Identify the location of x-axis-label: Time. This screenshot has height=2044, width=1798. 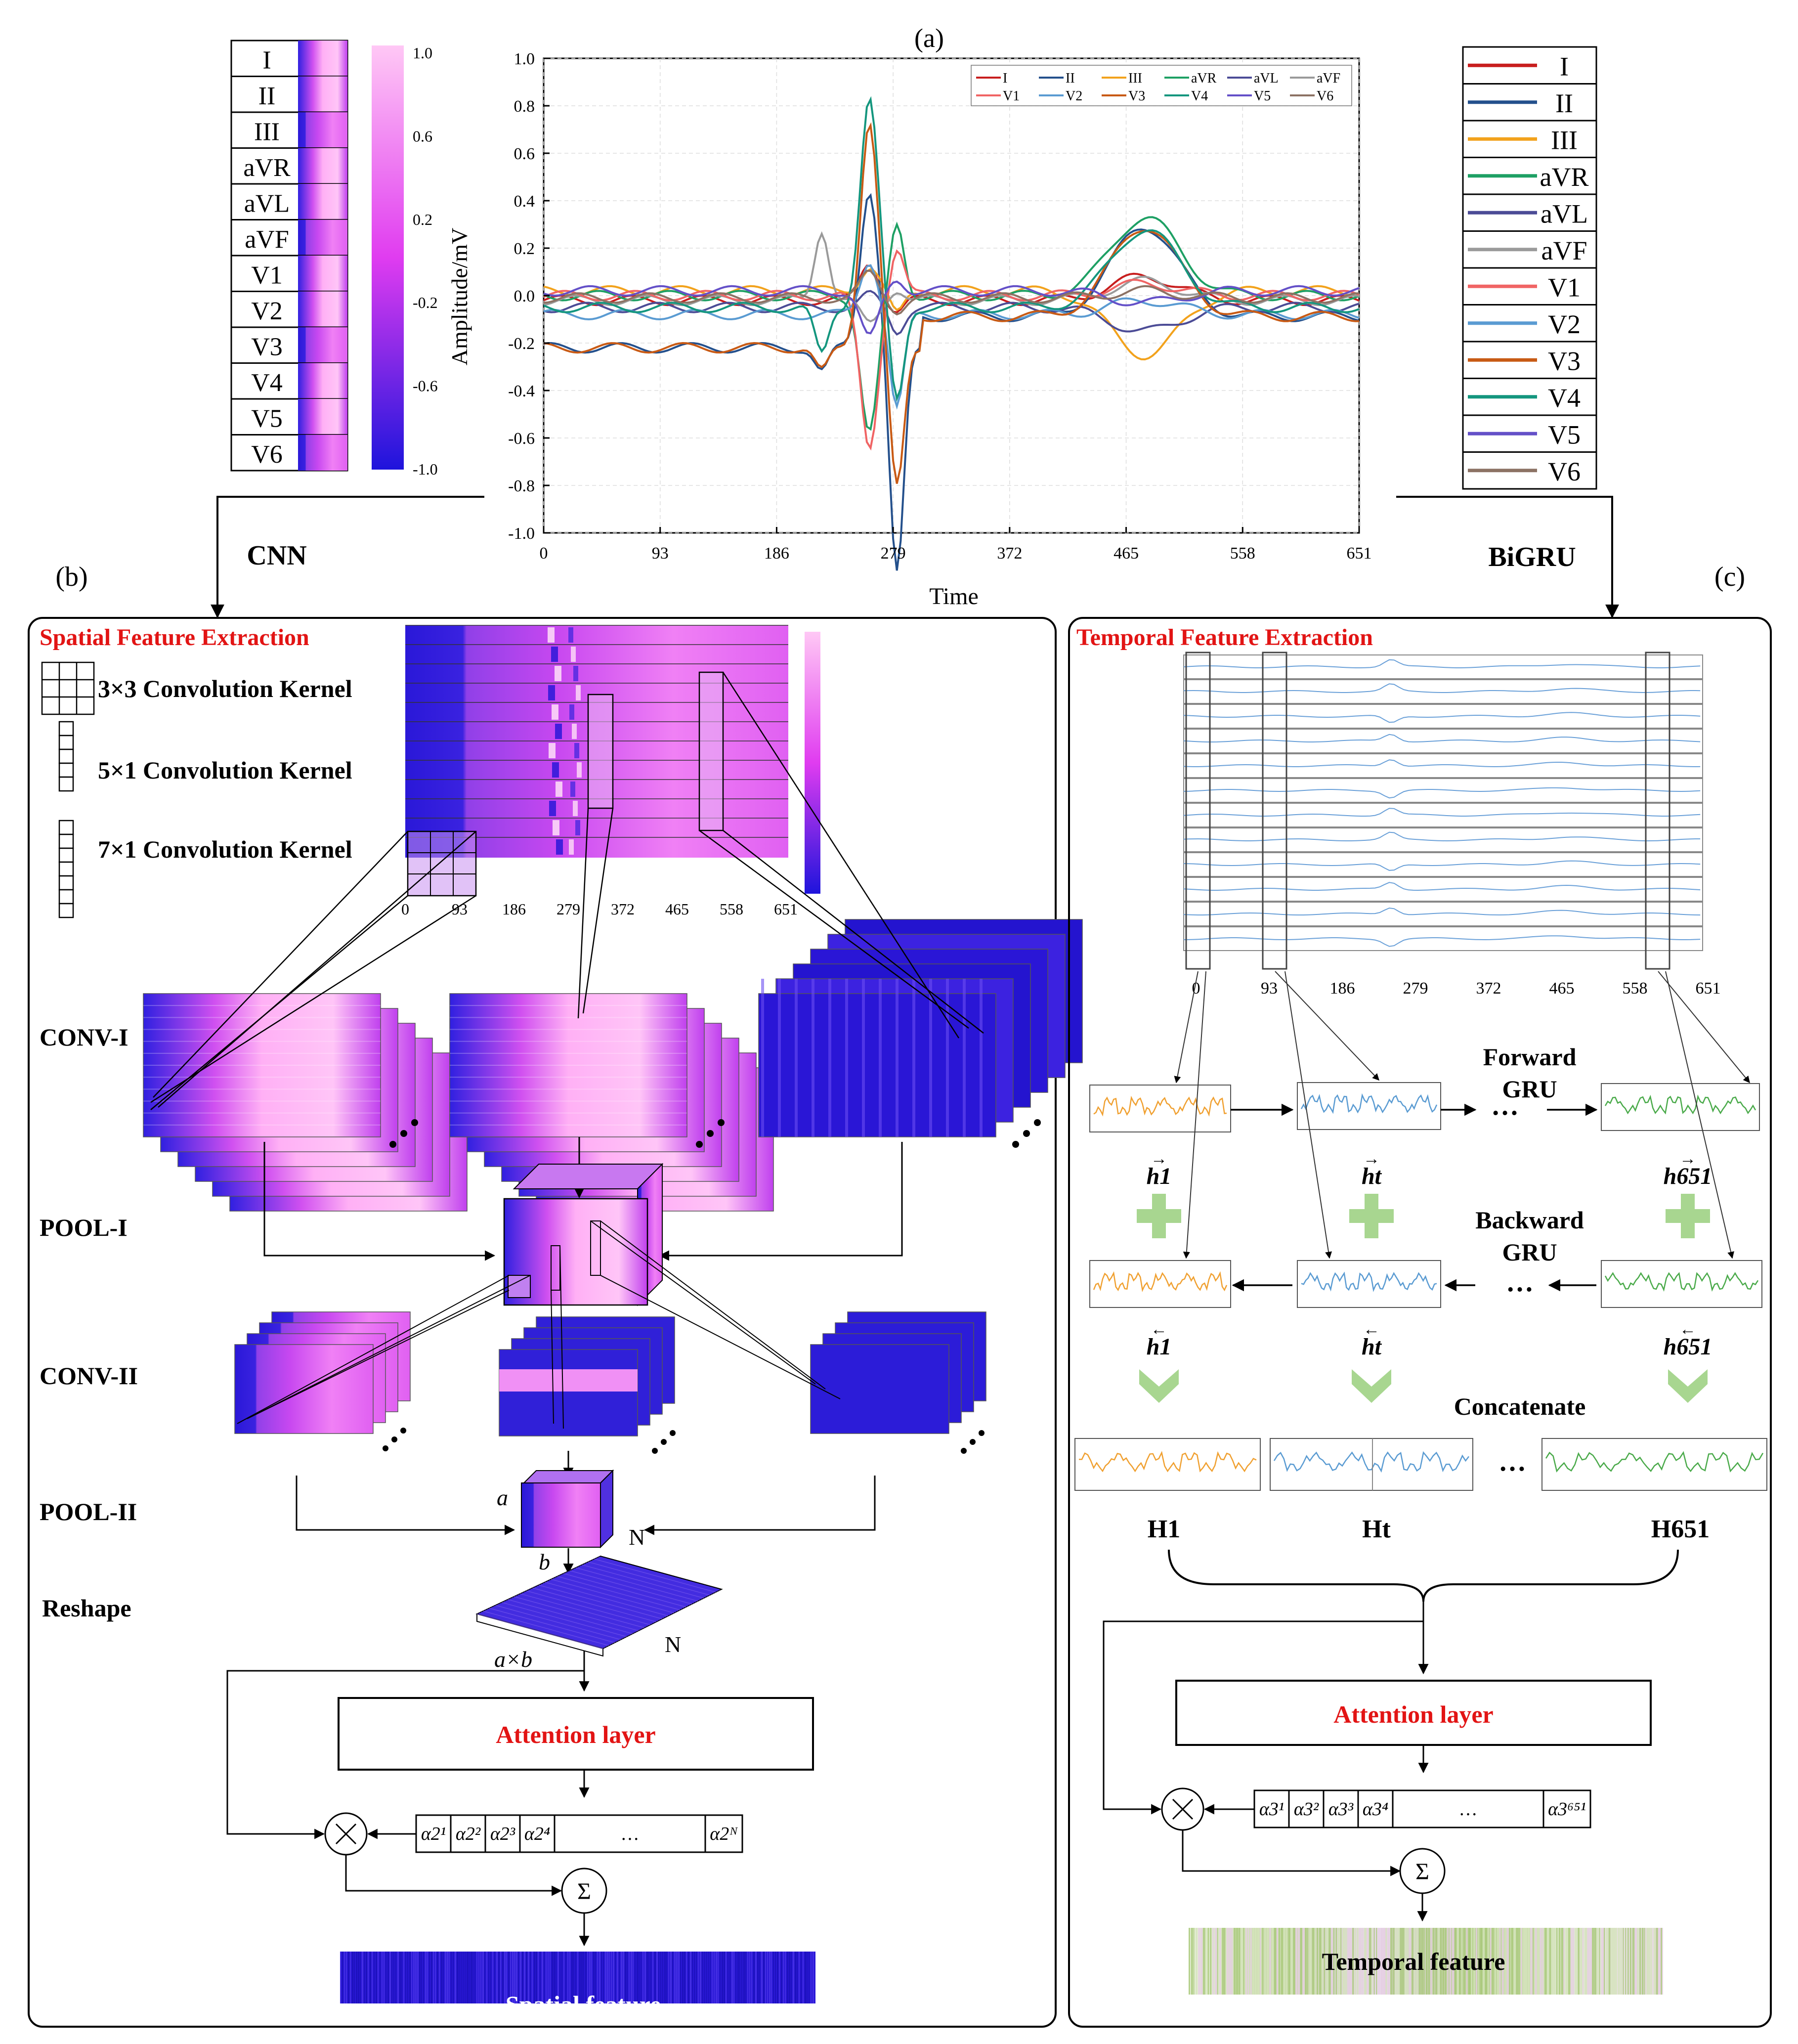
(954, 596).